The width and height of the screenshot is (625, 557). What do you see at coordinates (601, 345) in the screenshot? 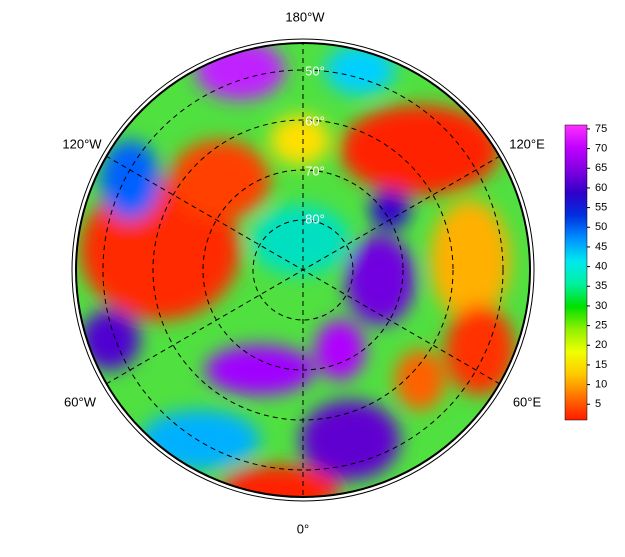
I see `colorbar-tick-label: 20` at bounding box center [601, 345].